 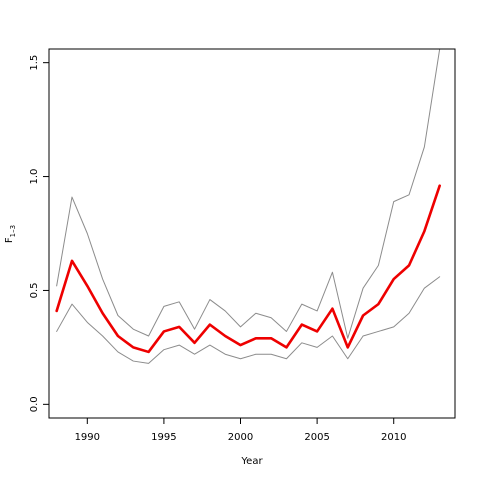 I want to click on series-line-lower, so click(x=248, y=320).